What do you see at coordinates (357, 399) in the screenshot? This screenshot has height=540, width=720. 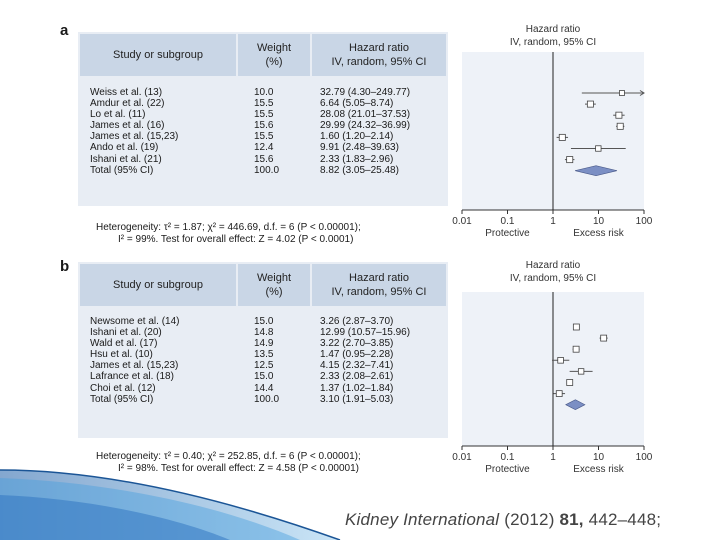 I see `study-hazard-ratio: 3.10 (1.91–5.03)` at bounding box center [357, 399].